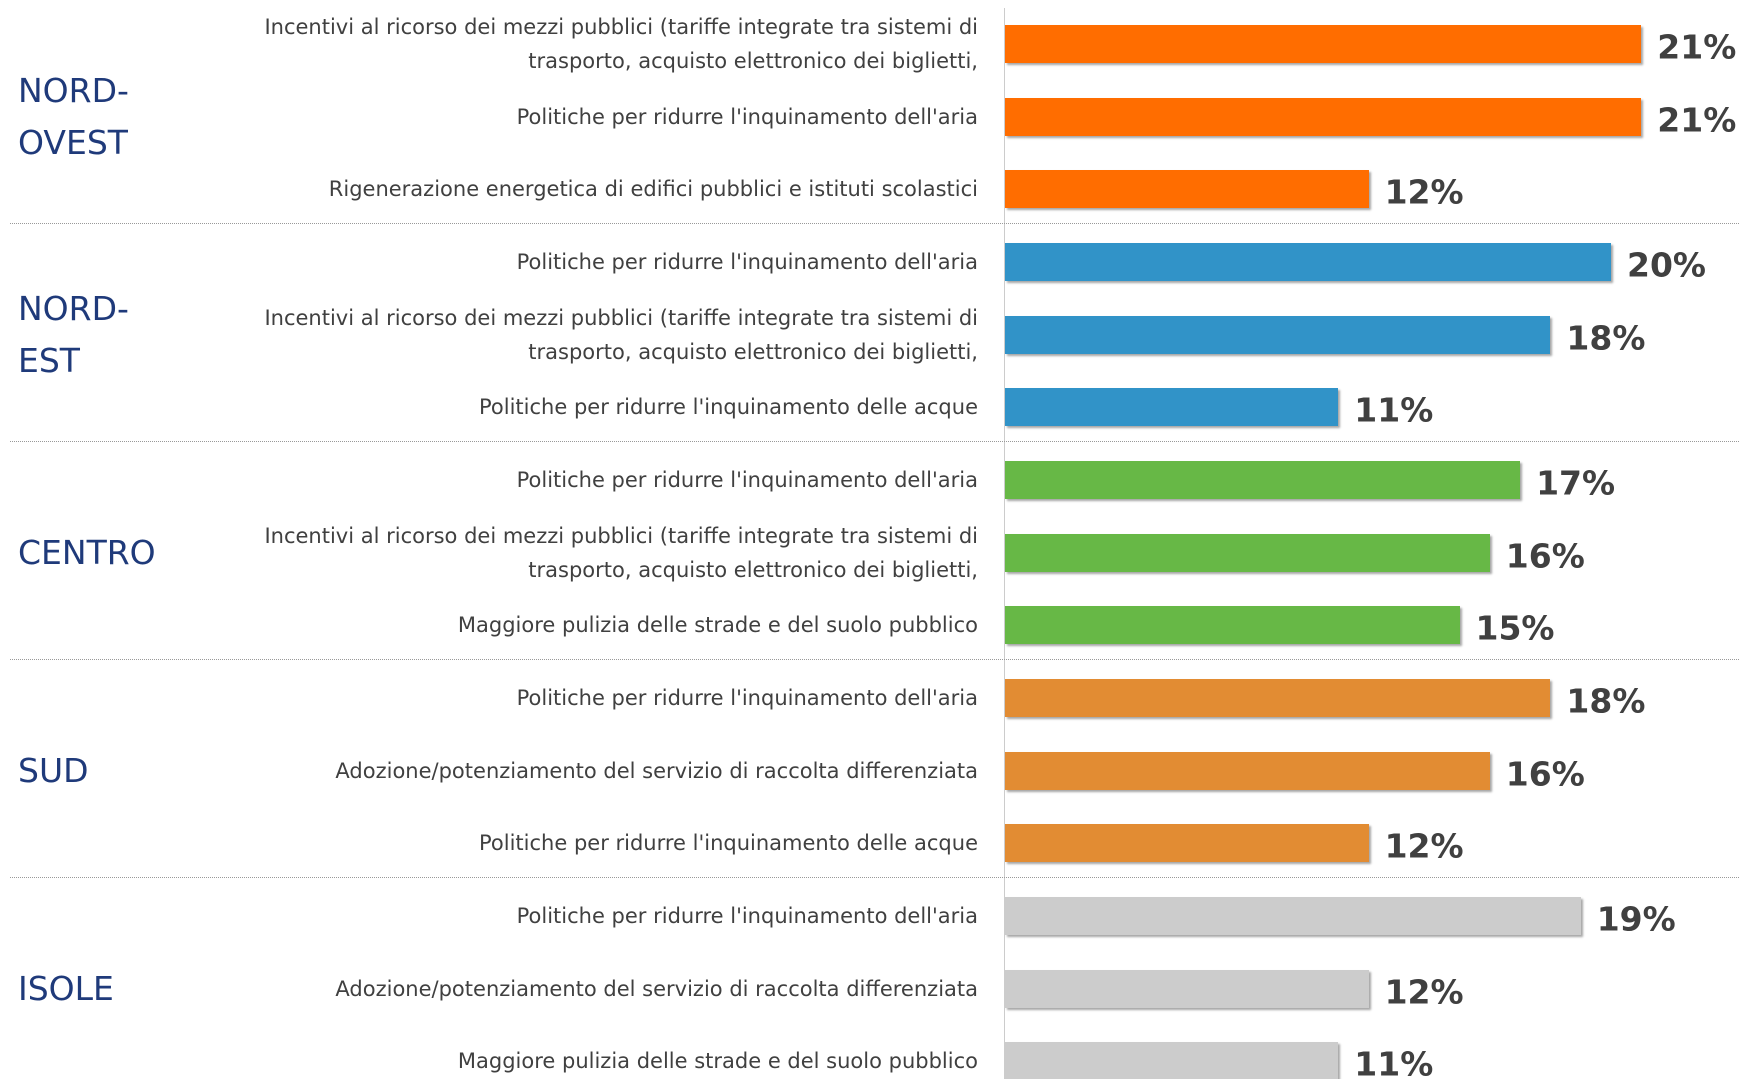 This screenshot has width=1739, height=1079. What do you see at coordinates (87, 552) in the screenshot?
I see `group-label: CENTRO` at bounding box center [87, 552].